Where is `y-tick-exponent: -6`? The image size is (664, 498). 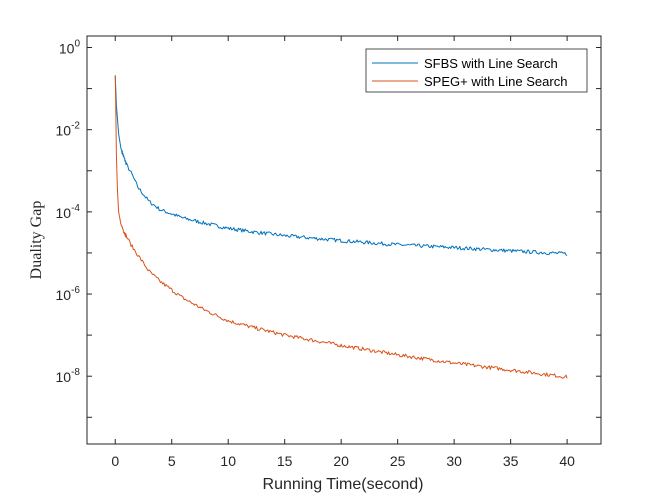
y-tick-exponent: -6 is located at coordinates (75, 290).